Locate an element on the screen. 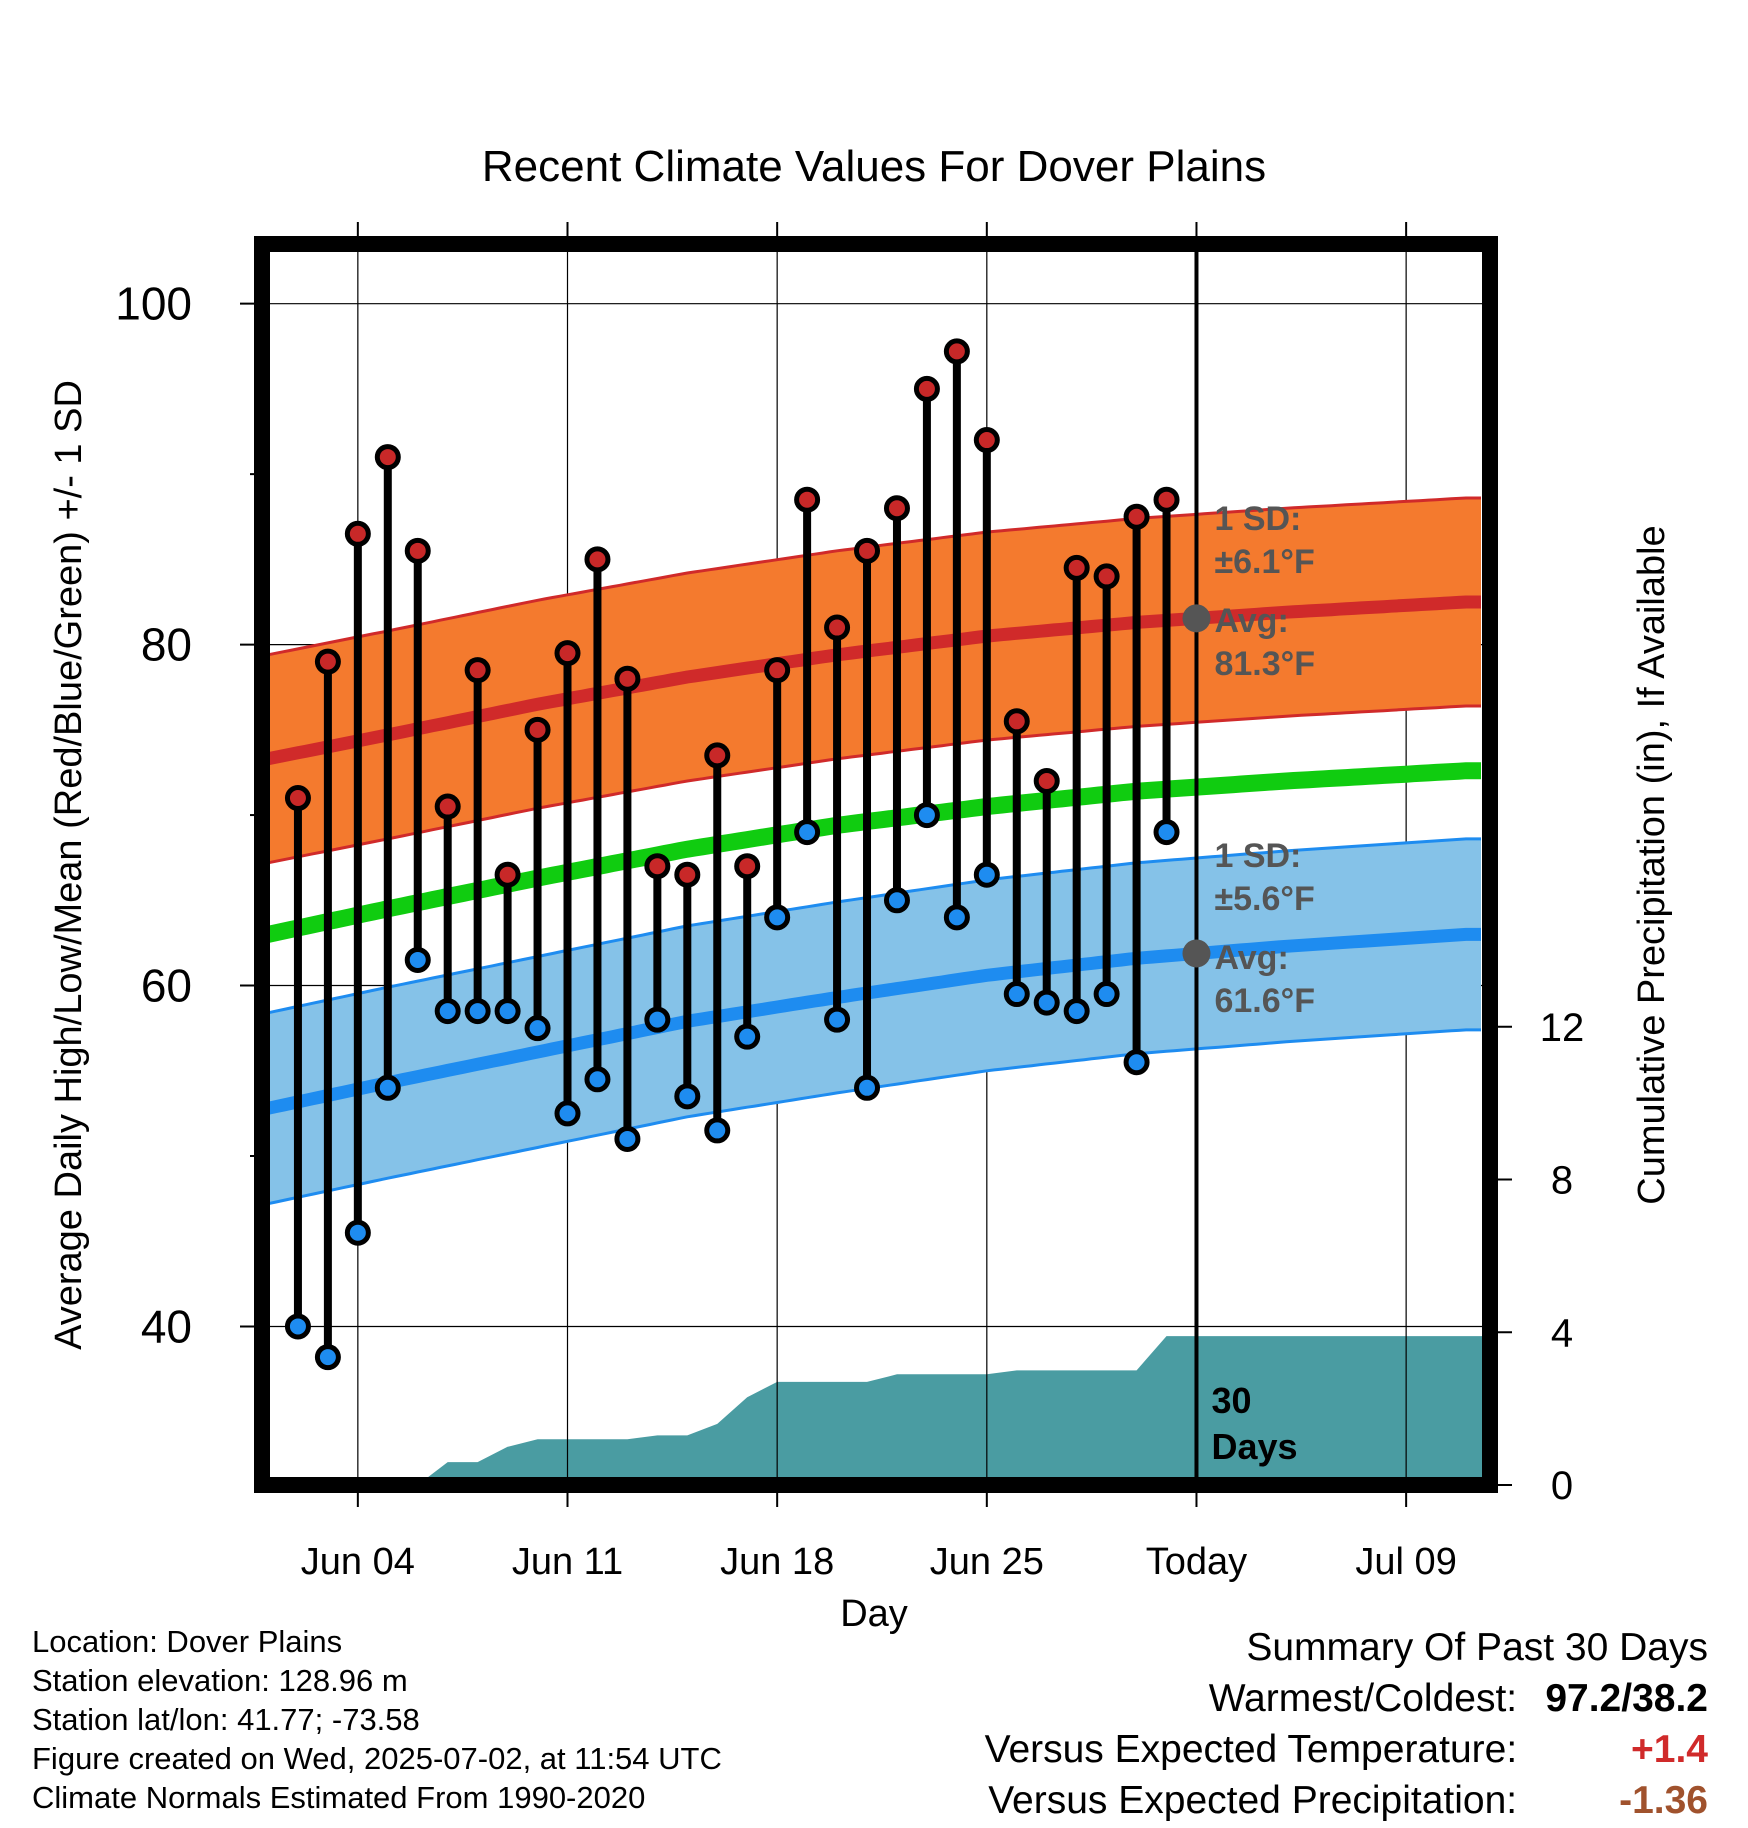  high-normal-line is located at coordinates (873, 680).